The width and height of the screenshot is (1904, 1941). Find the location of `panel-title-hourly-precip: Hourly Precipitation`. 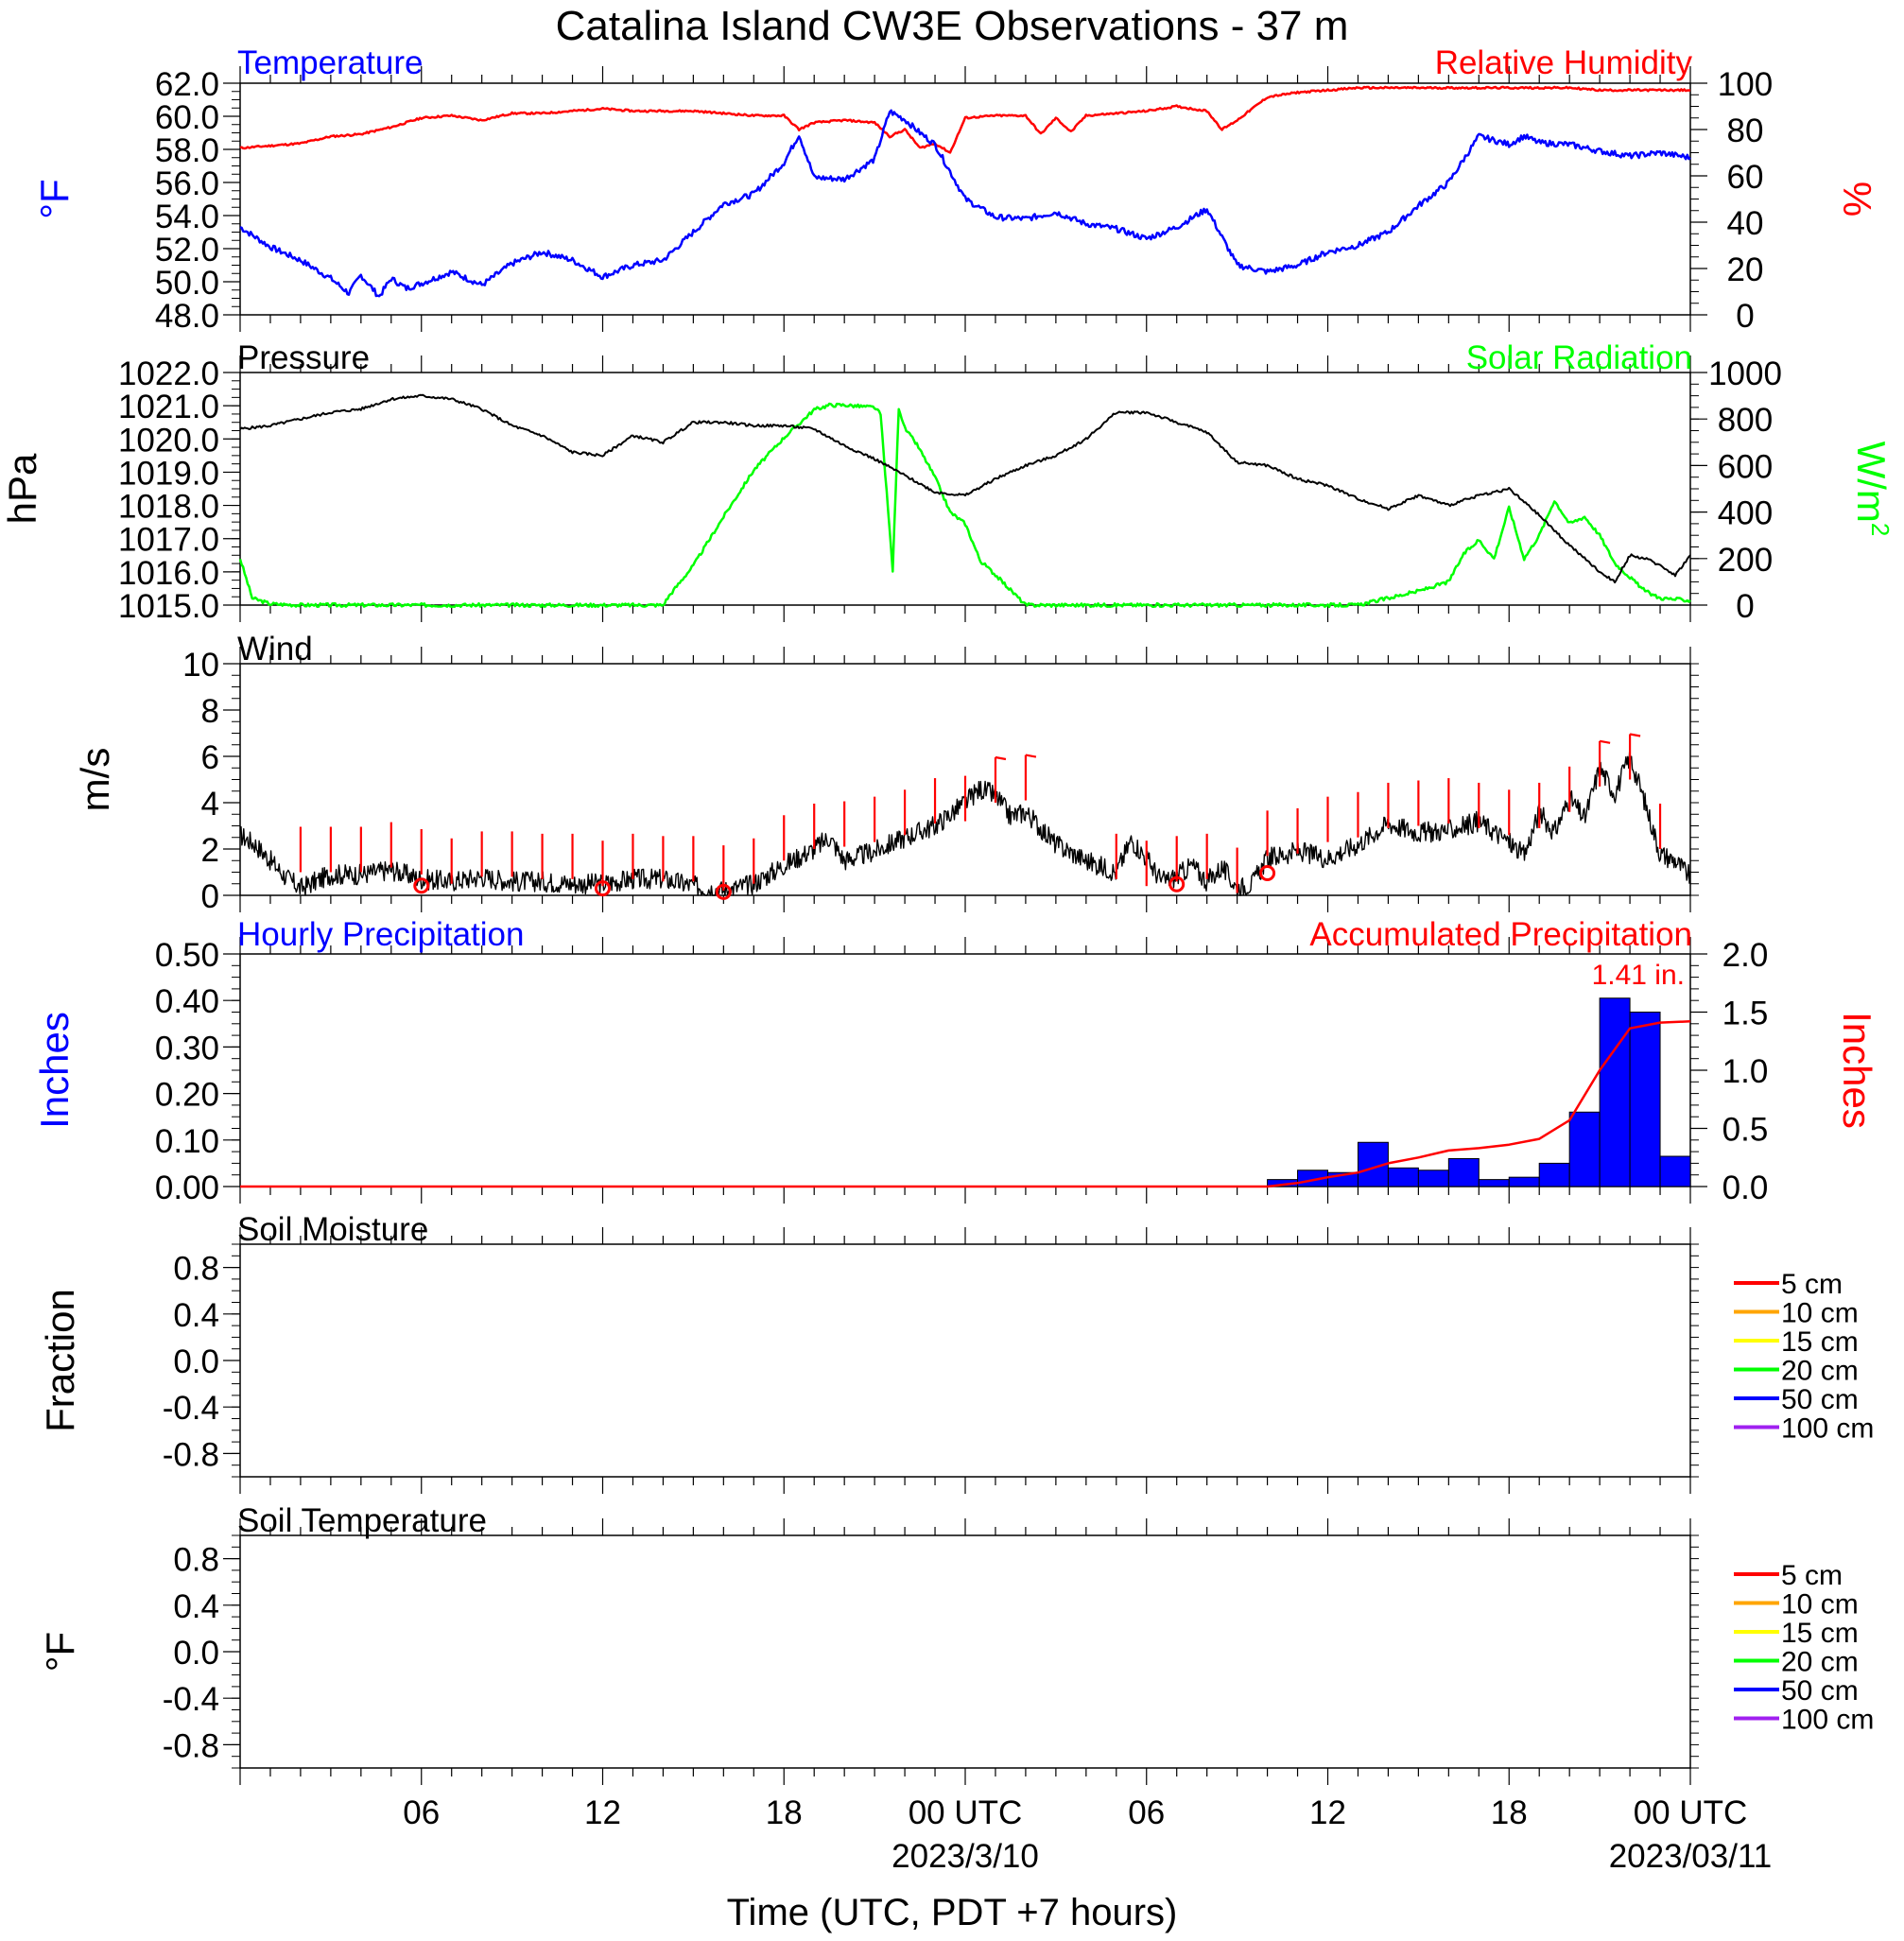

panel-title-hourly-precip: Hourly Precipitation is located at coordinates (380, 935).